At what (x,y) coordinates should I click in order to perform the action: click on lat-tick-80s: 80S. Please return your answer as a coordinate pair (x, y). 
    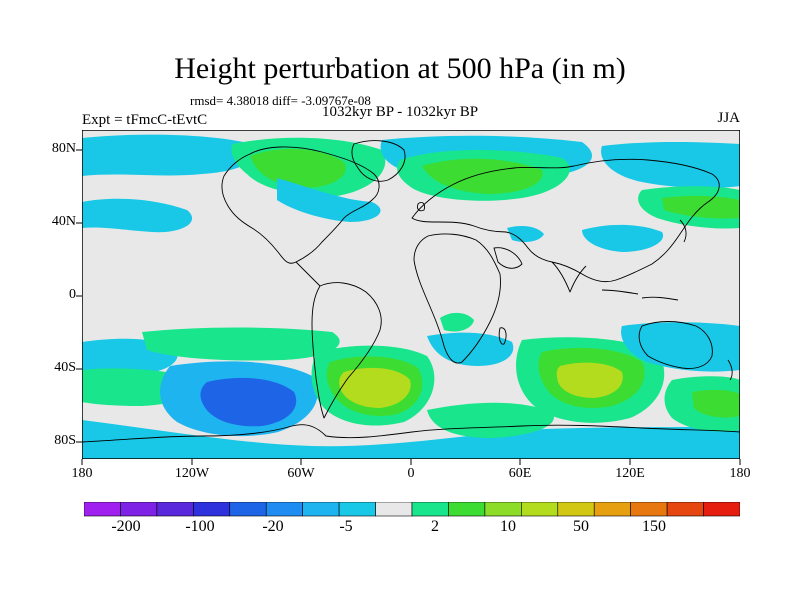
    Looking at the image, I should click on (65, 440).